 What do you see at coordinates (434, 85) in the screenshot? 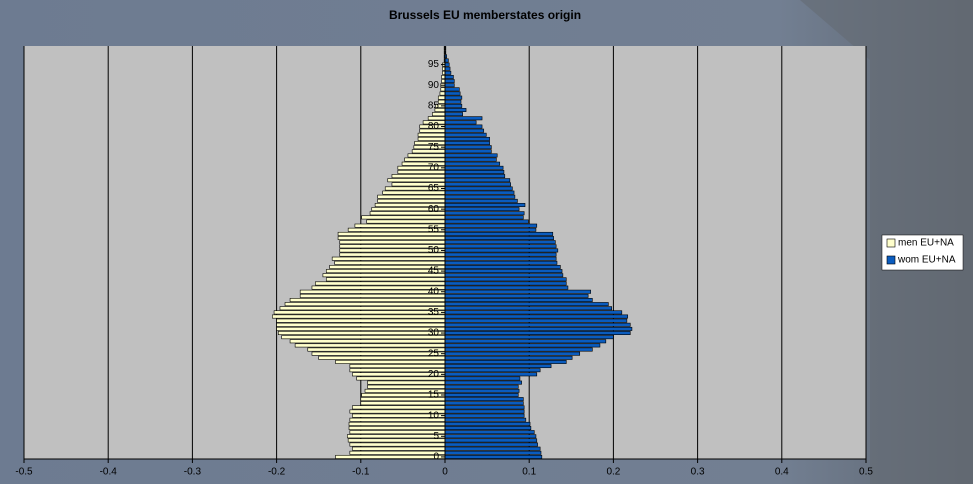
I see `y-tick-label: 90` at bounding box center [434, 85].